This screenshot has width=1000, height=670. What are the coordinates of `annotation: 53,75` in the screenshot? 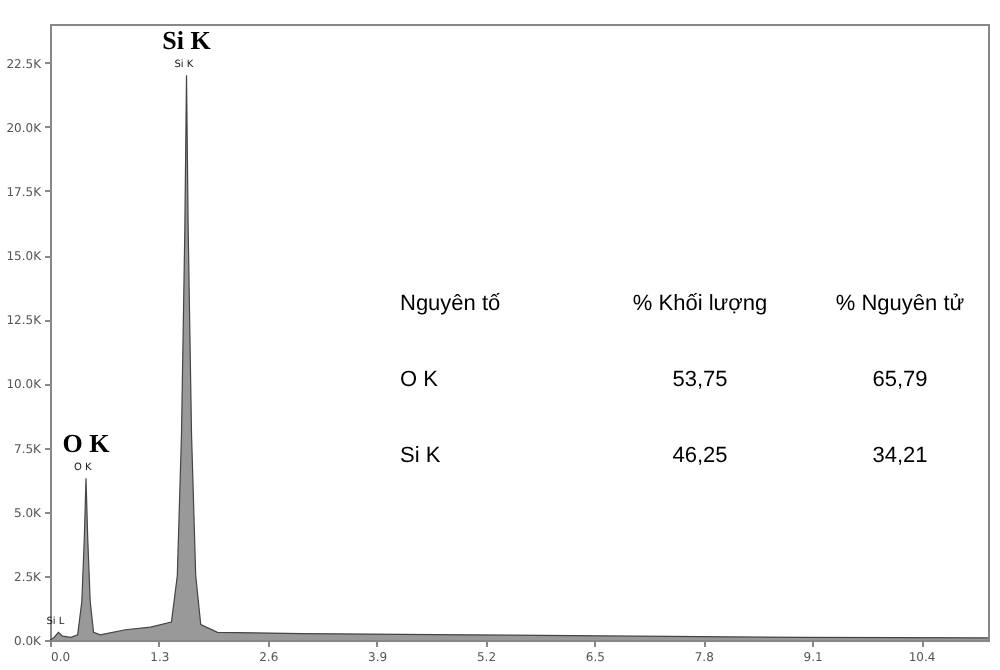 It's located at (700, 380).